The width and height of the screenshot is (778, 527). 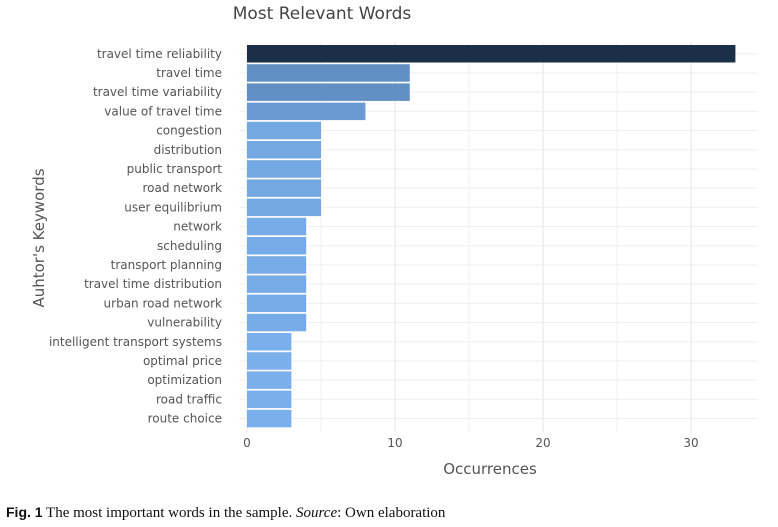 I want to click on category-label: congestion, so click(x=189, y=131).